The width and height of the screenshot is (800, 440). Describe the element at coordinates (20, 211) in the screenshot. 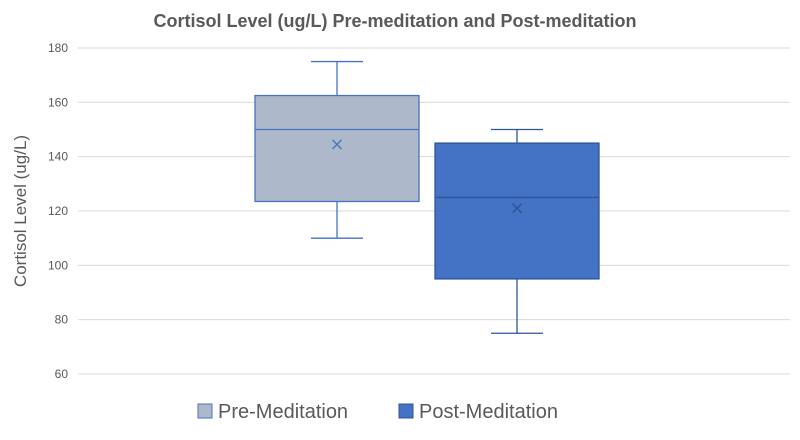

I see `y-axis-label: Cortisol Level (ug/L)` at that location.